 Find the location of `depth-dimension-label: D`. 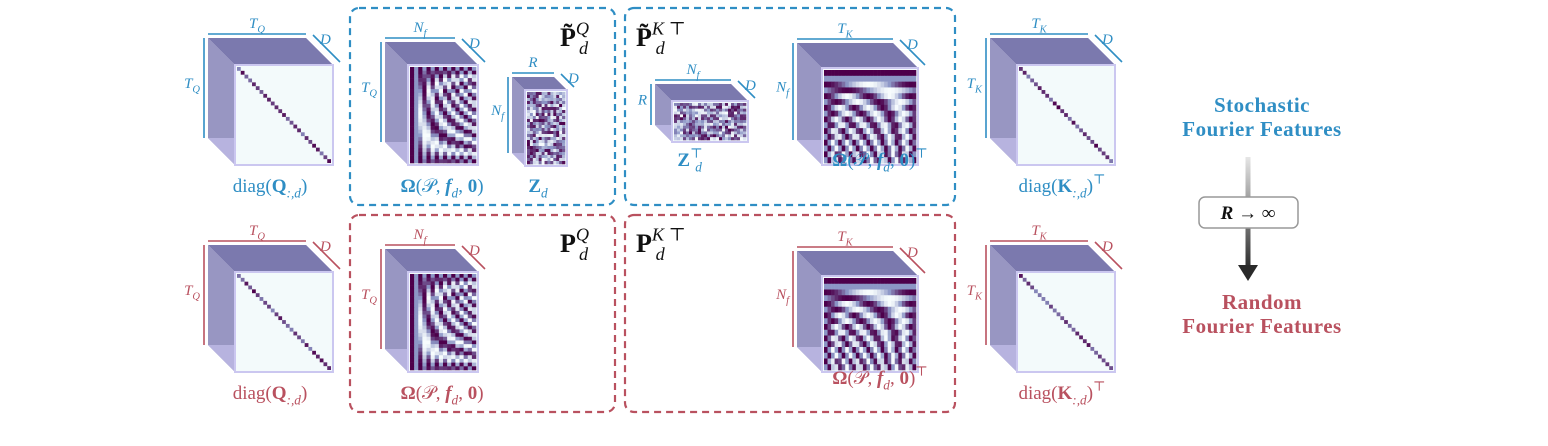

depth-dimension-label: D is located at coordinates (474, 251).